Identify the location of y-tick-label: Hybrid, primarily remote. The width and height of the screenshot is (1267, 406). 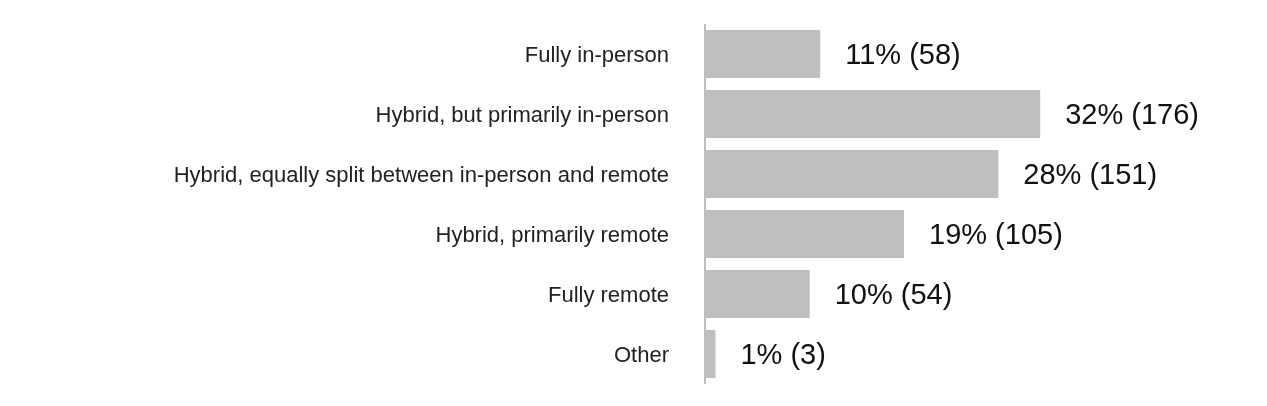
(552, 234).